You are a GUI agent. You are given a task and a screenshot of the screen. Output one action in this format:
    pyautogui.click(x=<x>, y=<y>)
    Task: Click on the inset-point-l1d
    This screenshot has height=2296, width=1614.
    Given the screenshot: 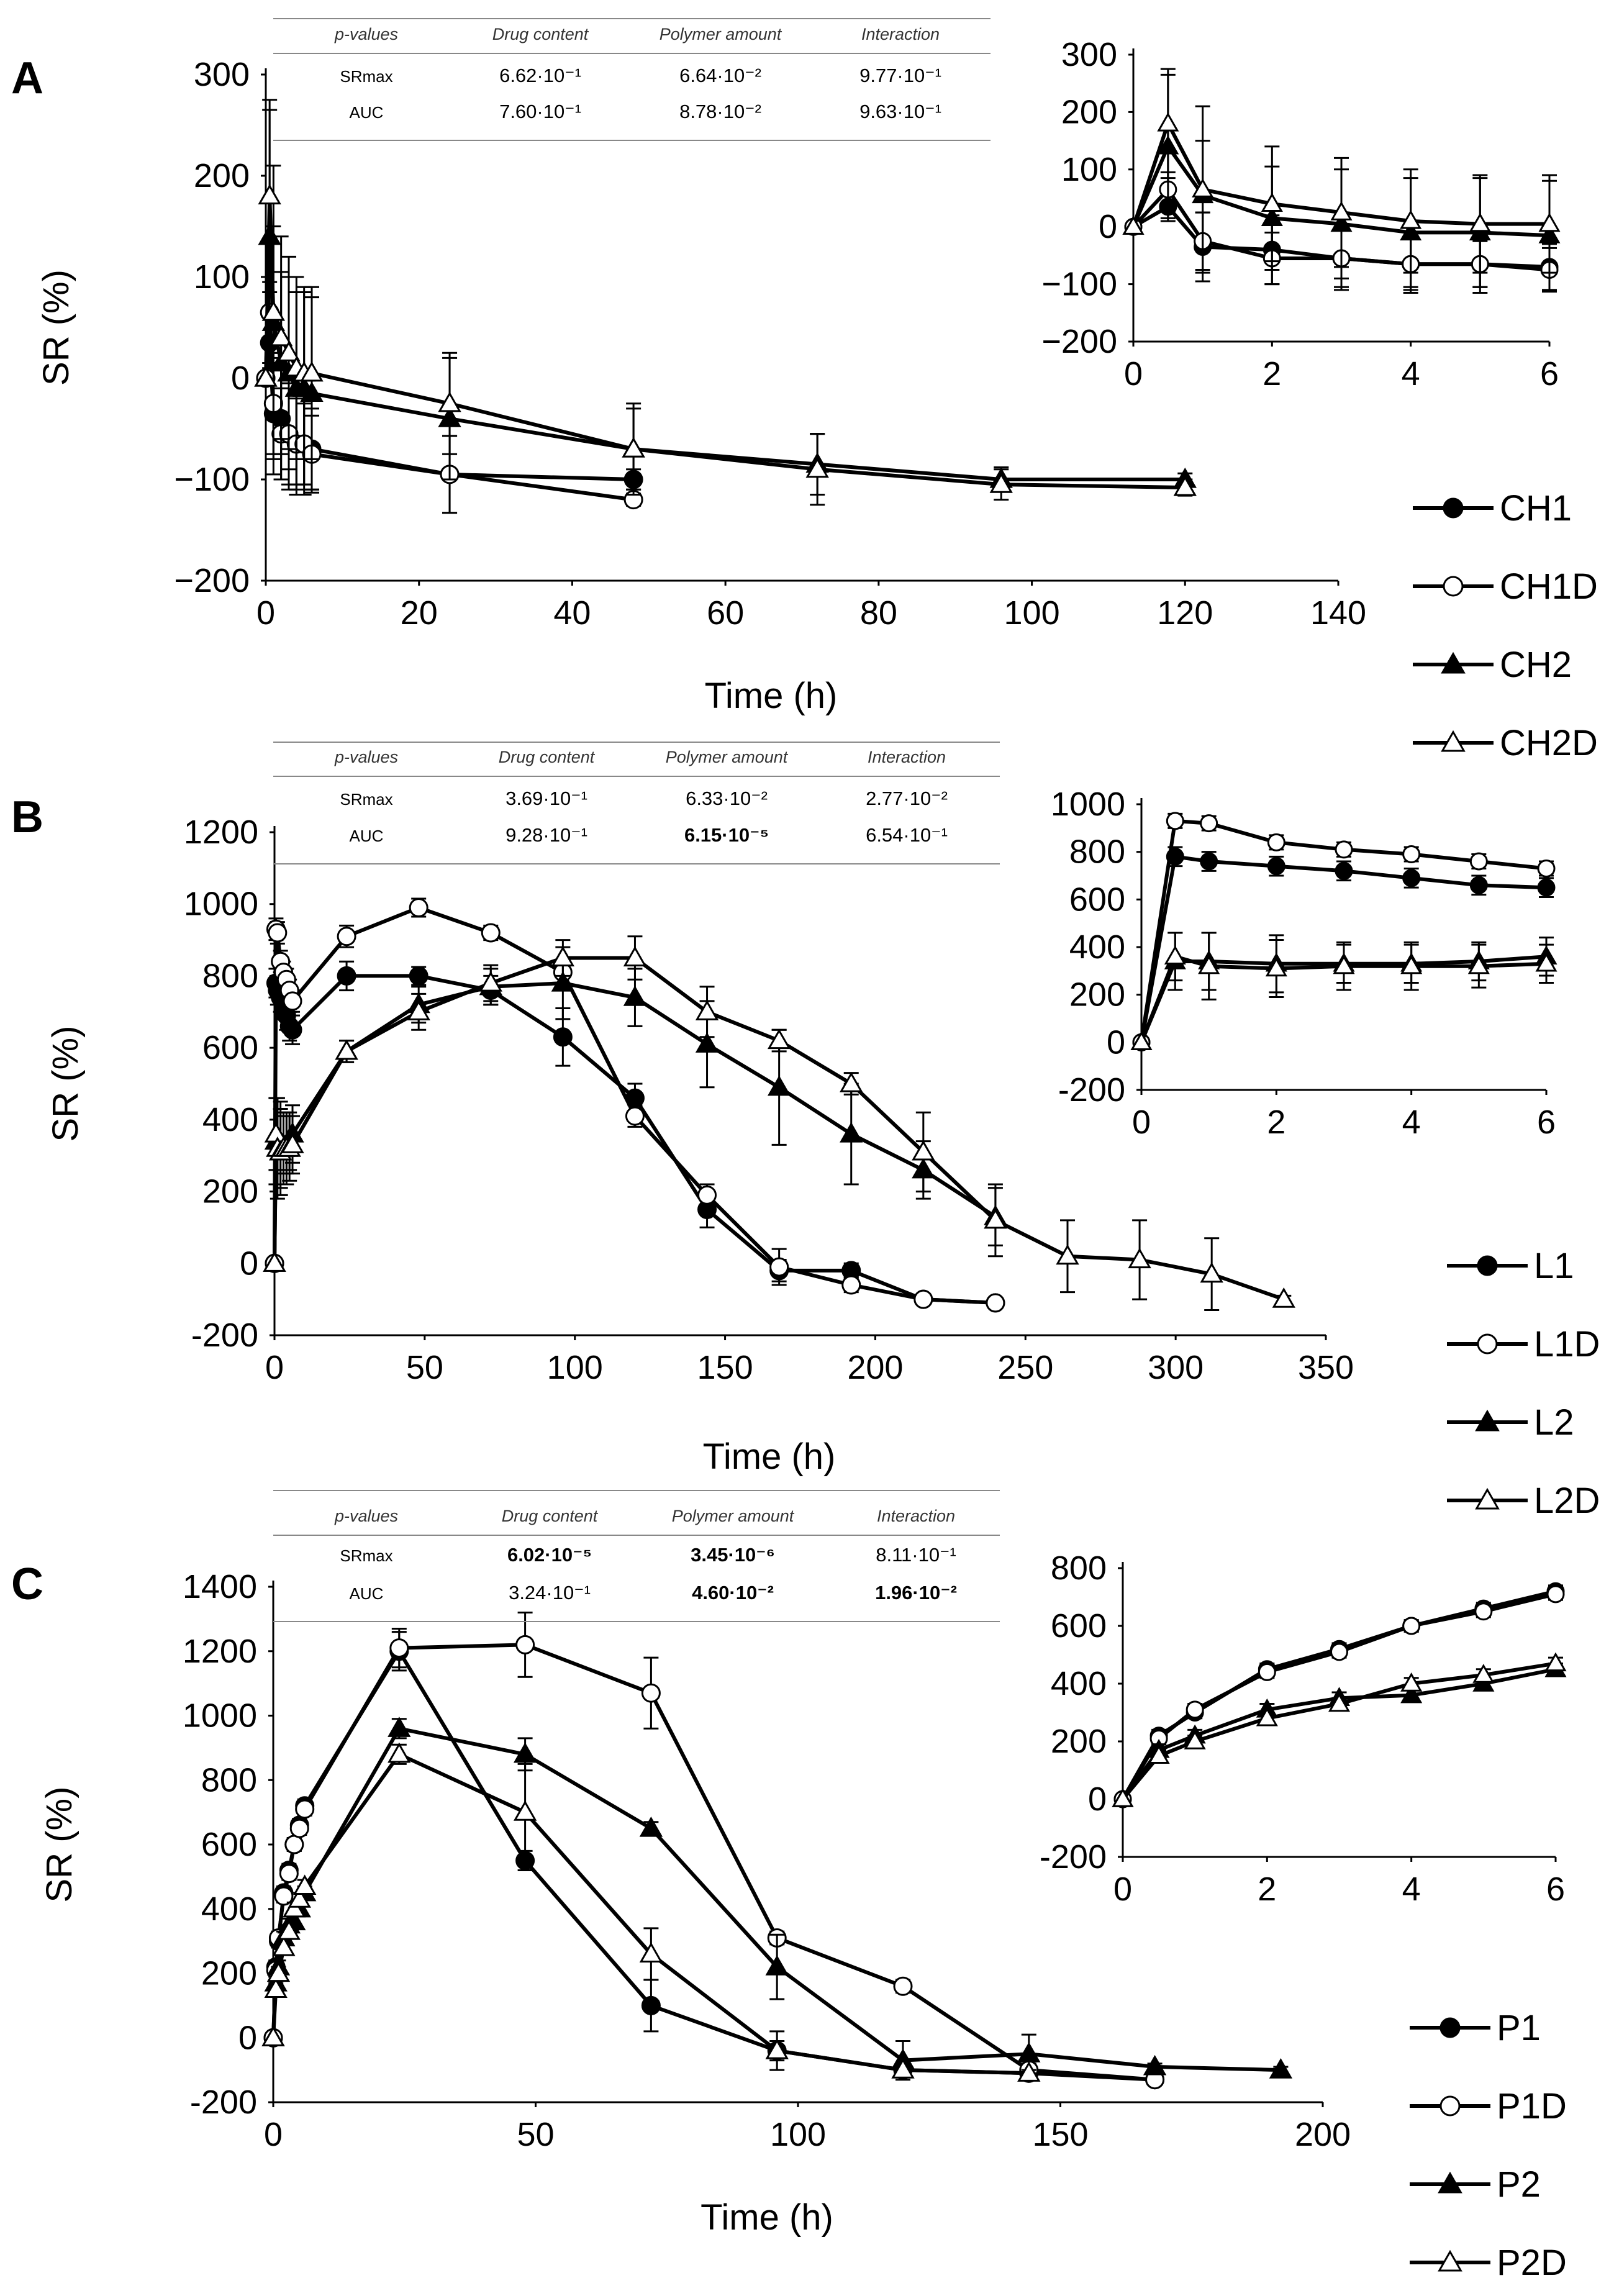 What is the action you would take?
    pyautogui.click(x=1175, y=821)
    